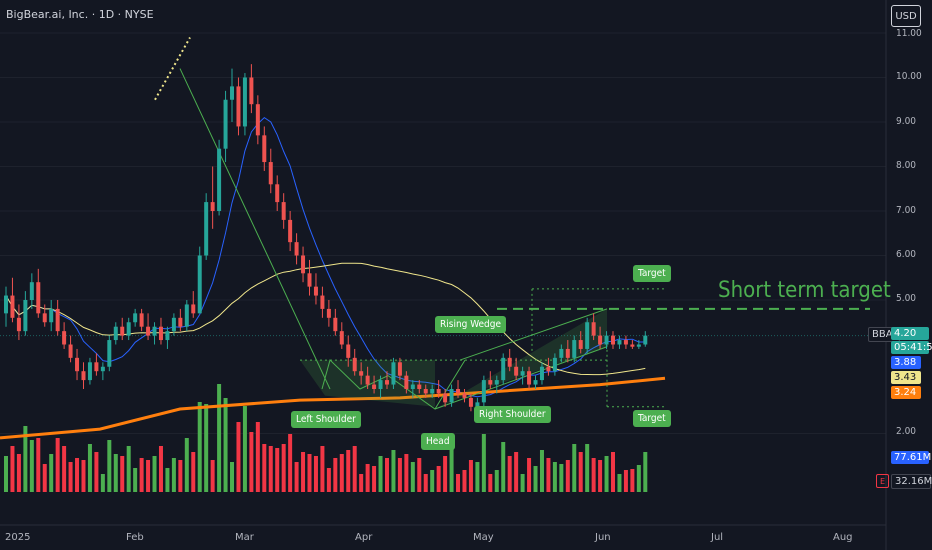  I want to click on price-label: 5.00, so click(906, 298).